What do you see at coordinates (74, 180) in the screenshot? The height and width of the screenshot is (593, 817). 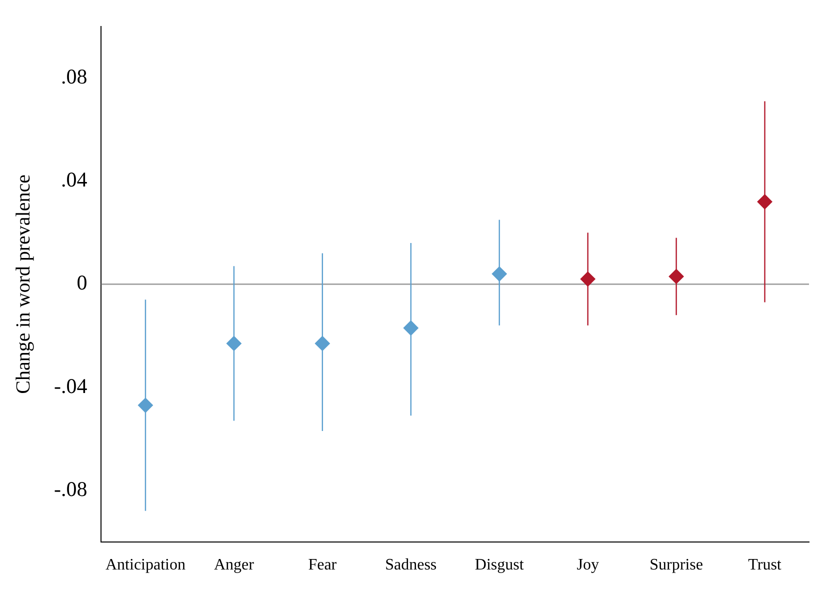 I see `y-tick-label: .04` at bounding box center [74, 180].